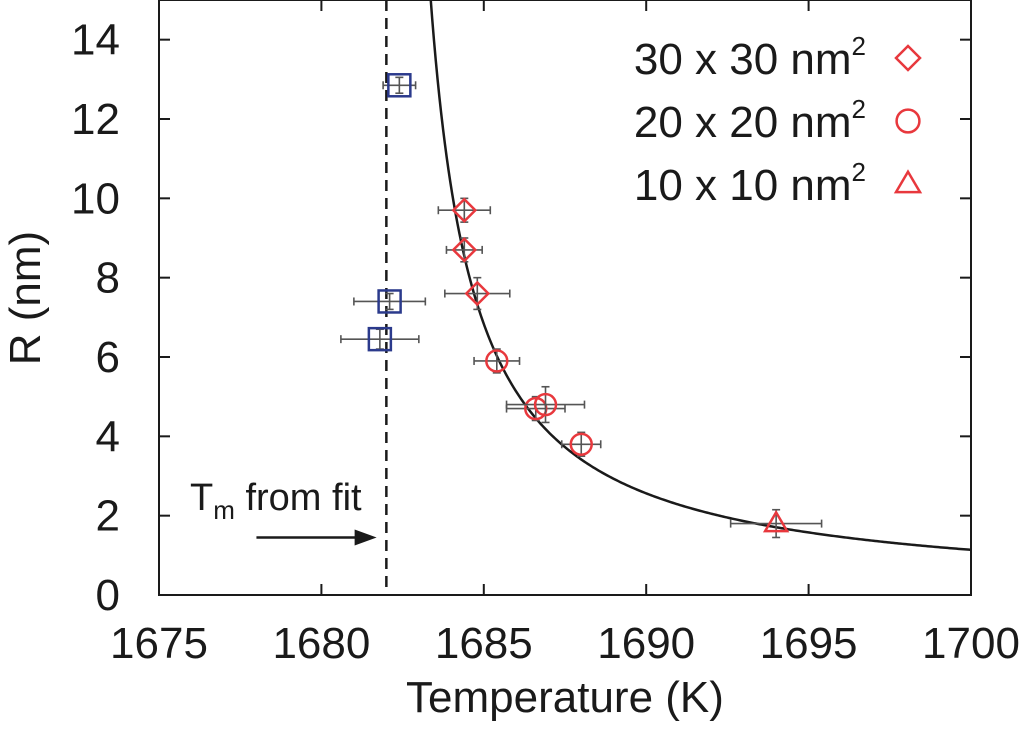 Image resolution: width=1024 pixels, height=730 pixels. What do you see at coordinates (908, 121) in the screenshot?
I see `legend-circle-marker` at bounding box center [908, 121].